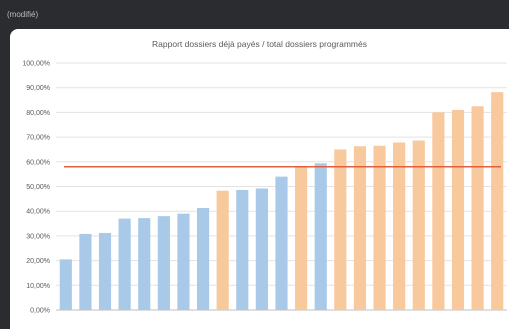  I want to click on modified-status: (modifié), so click(23, 14).